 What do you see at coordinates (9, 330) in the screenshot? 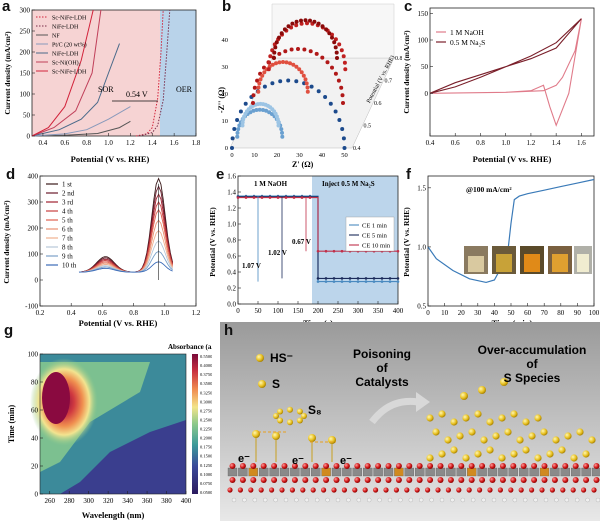
I see `panel-label-g: g` at bounding box center [9, 330].